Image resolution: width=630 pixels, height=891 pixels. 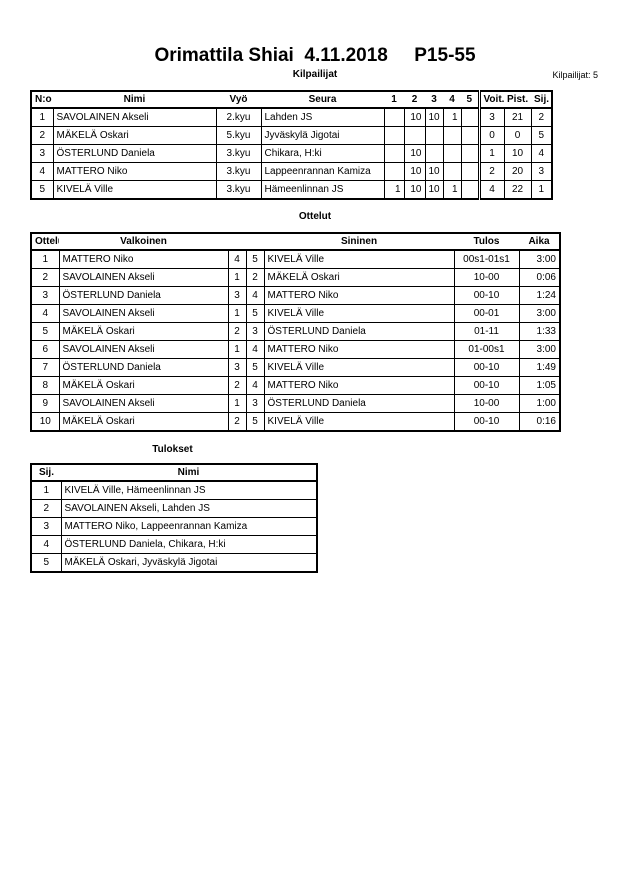 I want to click on table-cell: Jyväskylä Jigotai, so click(x=322, y=135).